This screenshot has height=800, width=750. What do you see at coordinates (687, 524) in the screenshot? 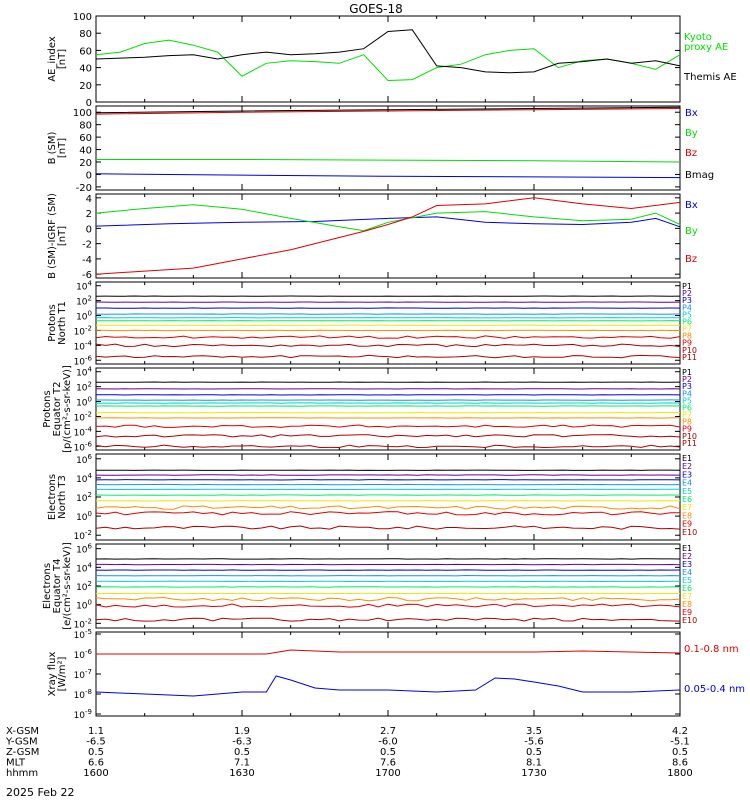
I see `legend-label: E9` at bounding box center [687, 524].